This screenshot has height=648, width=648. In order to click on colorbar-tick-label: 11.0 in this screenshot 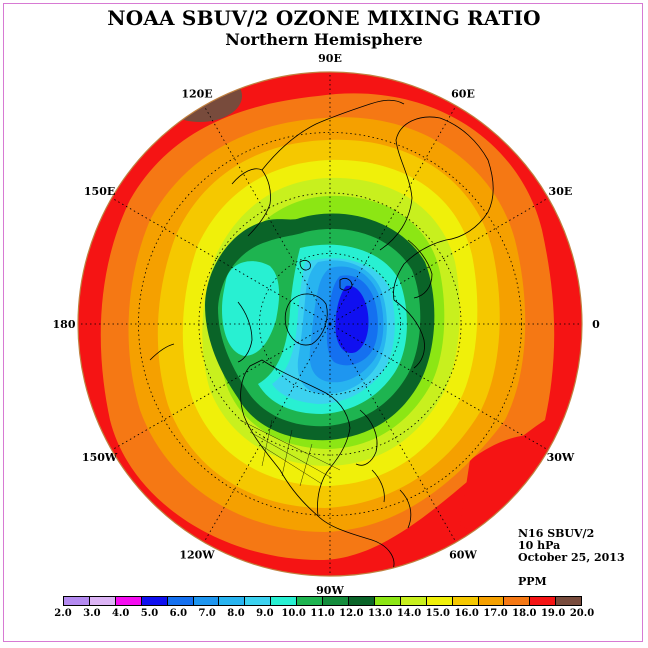, I will do `click(322, 613)`.